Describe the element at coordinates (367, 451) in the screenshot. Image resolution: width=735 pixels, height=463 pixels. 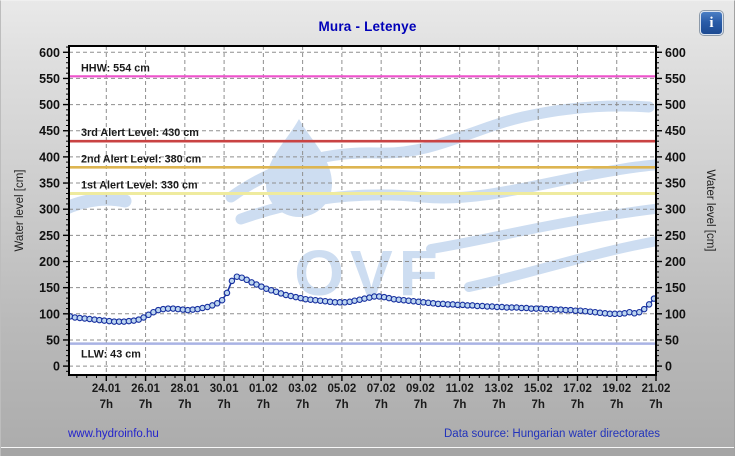
I see `panel-bottom-edge` at that location.